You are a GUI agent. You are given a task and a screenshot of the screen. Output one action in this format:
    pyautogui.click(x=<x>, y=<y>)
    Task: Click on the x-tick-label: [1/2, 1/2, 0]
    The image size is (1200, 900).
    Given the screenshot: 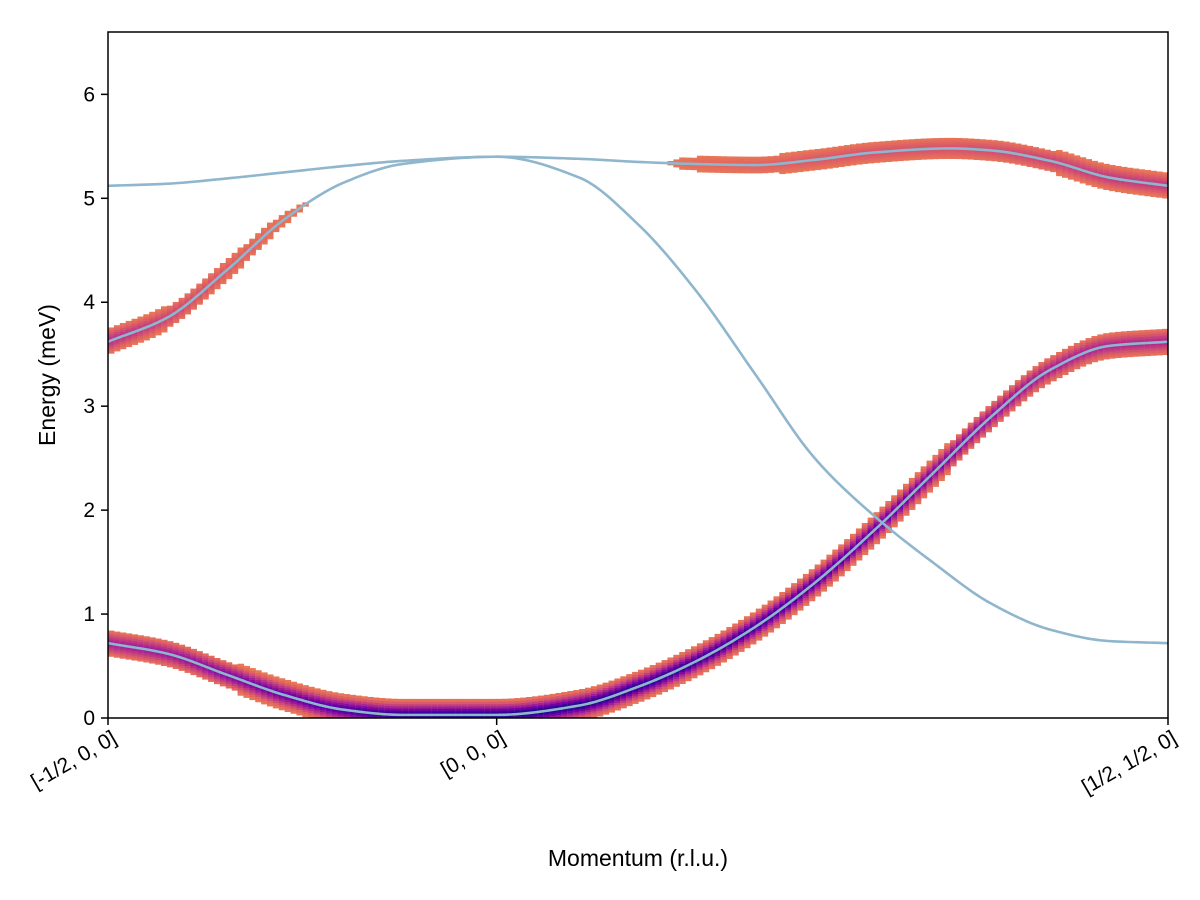 What is the action you would take?
    pyautogui.click(x=1129, y=762)
    